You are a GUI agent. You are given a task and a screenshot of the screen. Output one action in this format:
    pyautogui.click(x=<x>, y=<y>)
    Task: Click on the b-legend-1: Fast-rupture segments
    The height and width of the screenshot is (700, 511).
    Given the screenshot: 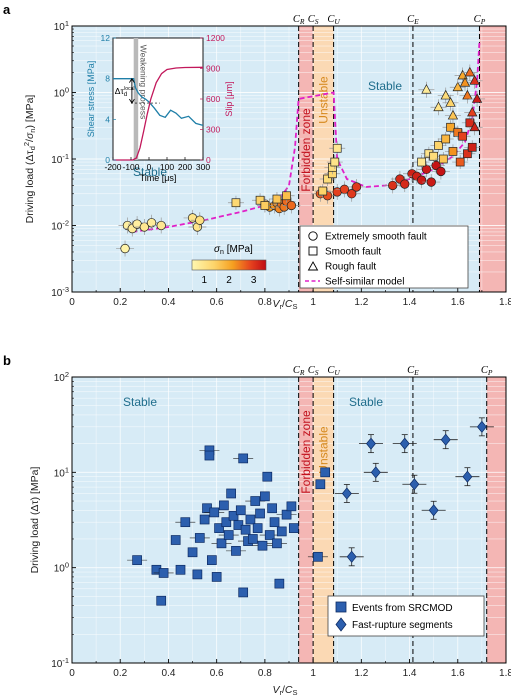 What is the action you would take?
    pyautogui.click(x=402, y=625)
    